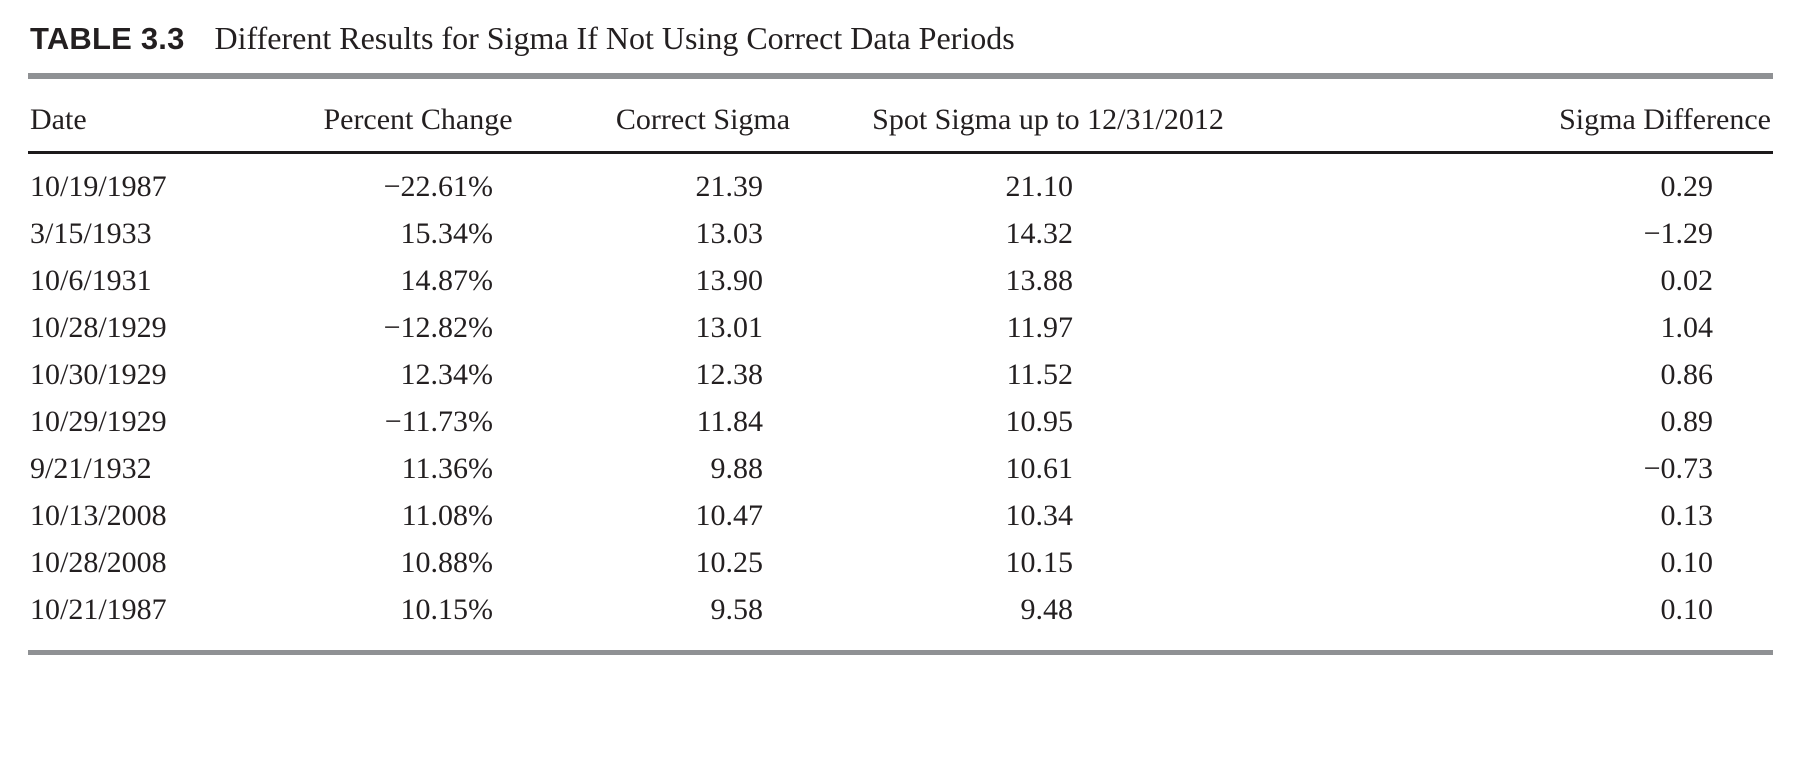 This screenshot has height=781, width=1801. Describe the element at coordinates (447, 233) in the screenshot. I see `cell-percent-change: 15.34%` at that location.